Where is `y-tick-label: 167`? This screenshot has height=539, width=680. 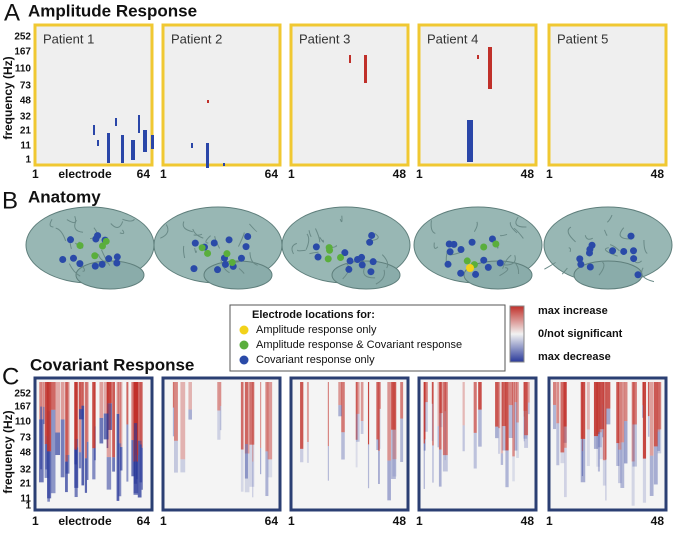
y-tick-label: 167 is located at coordinates (22, 52).